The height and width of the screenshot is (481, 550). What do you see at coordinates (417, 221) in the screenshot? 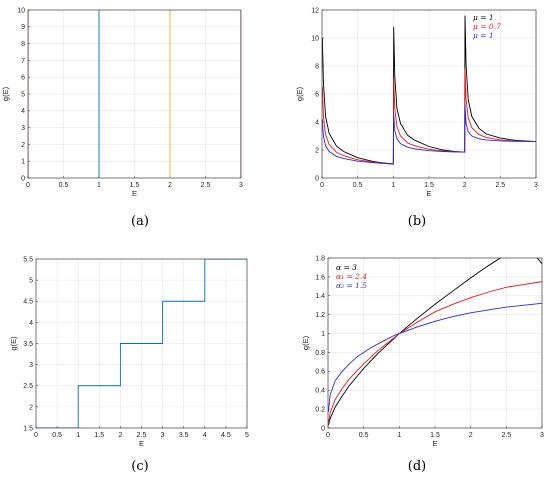
I see `panel-label-b: (b)` at bounding box center [417, 221].